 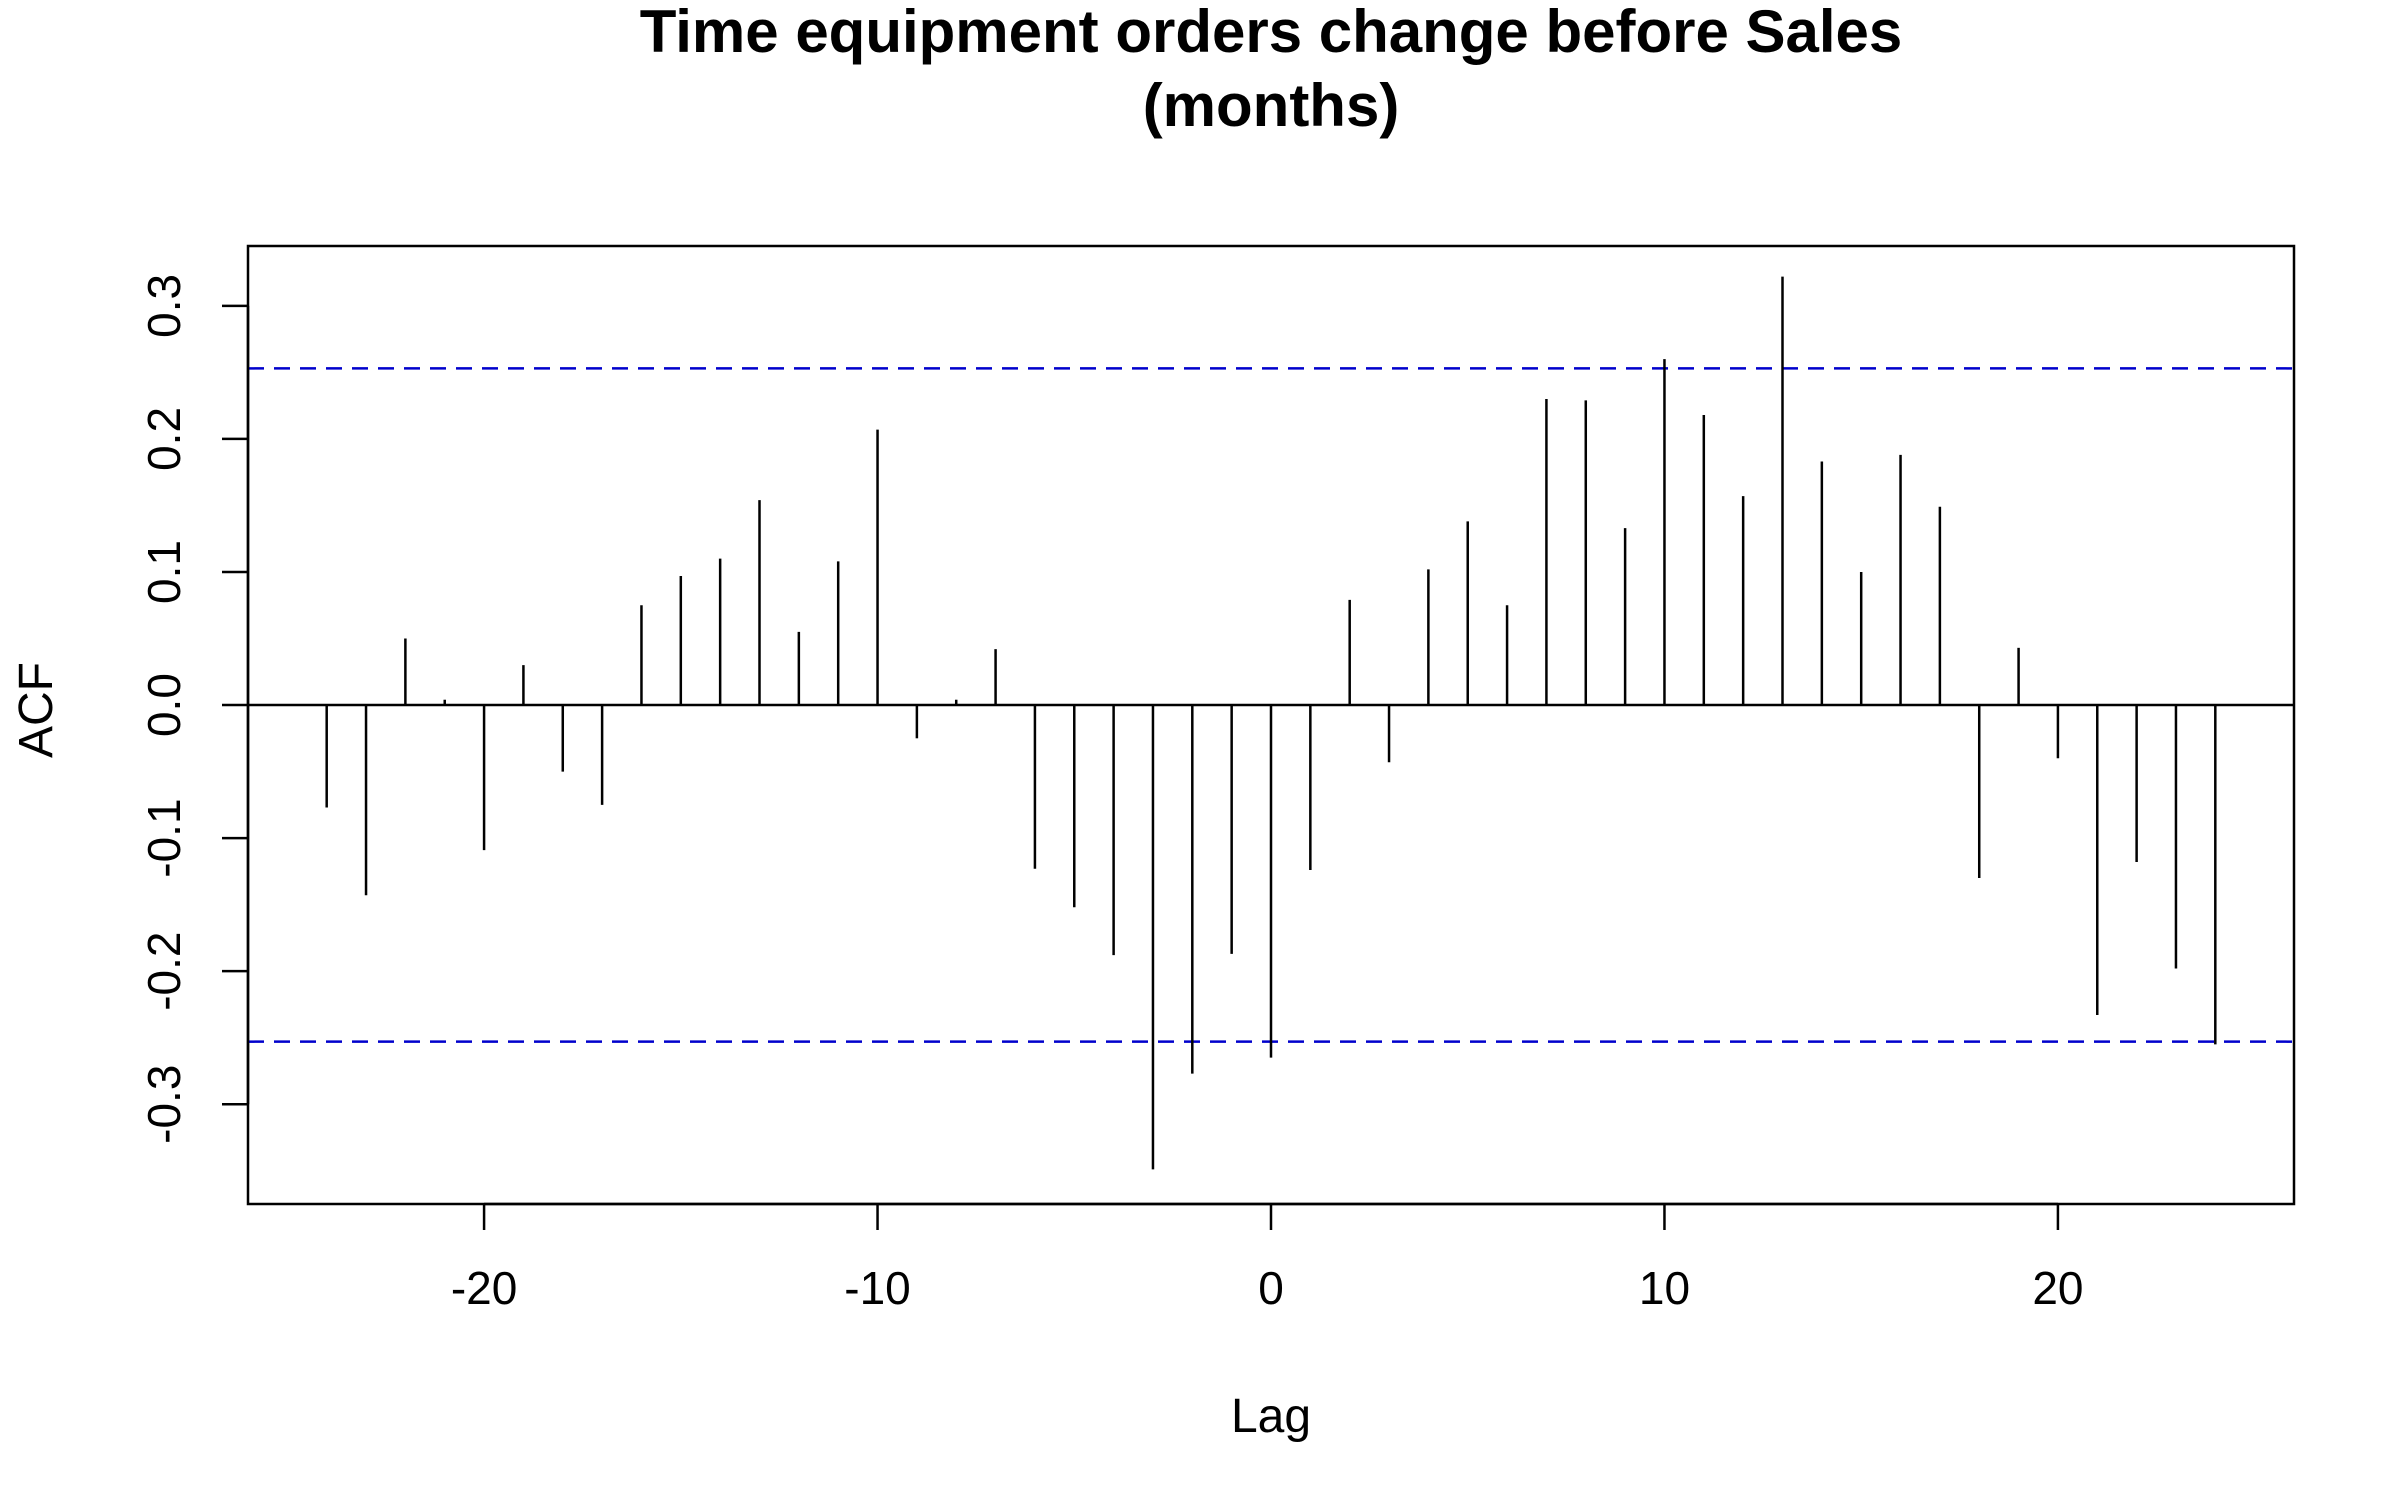 What do you see at coordinates (2057, 1288) in the screenshot?
I see `x-tick-label: 20` at bounding box center [2057, 1288].